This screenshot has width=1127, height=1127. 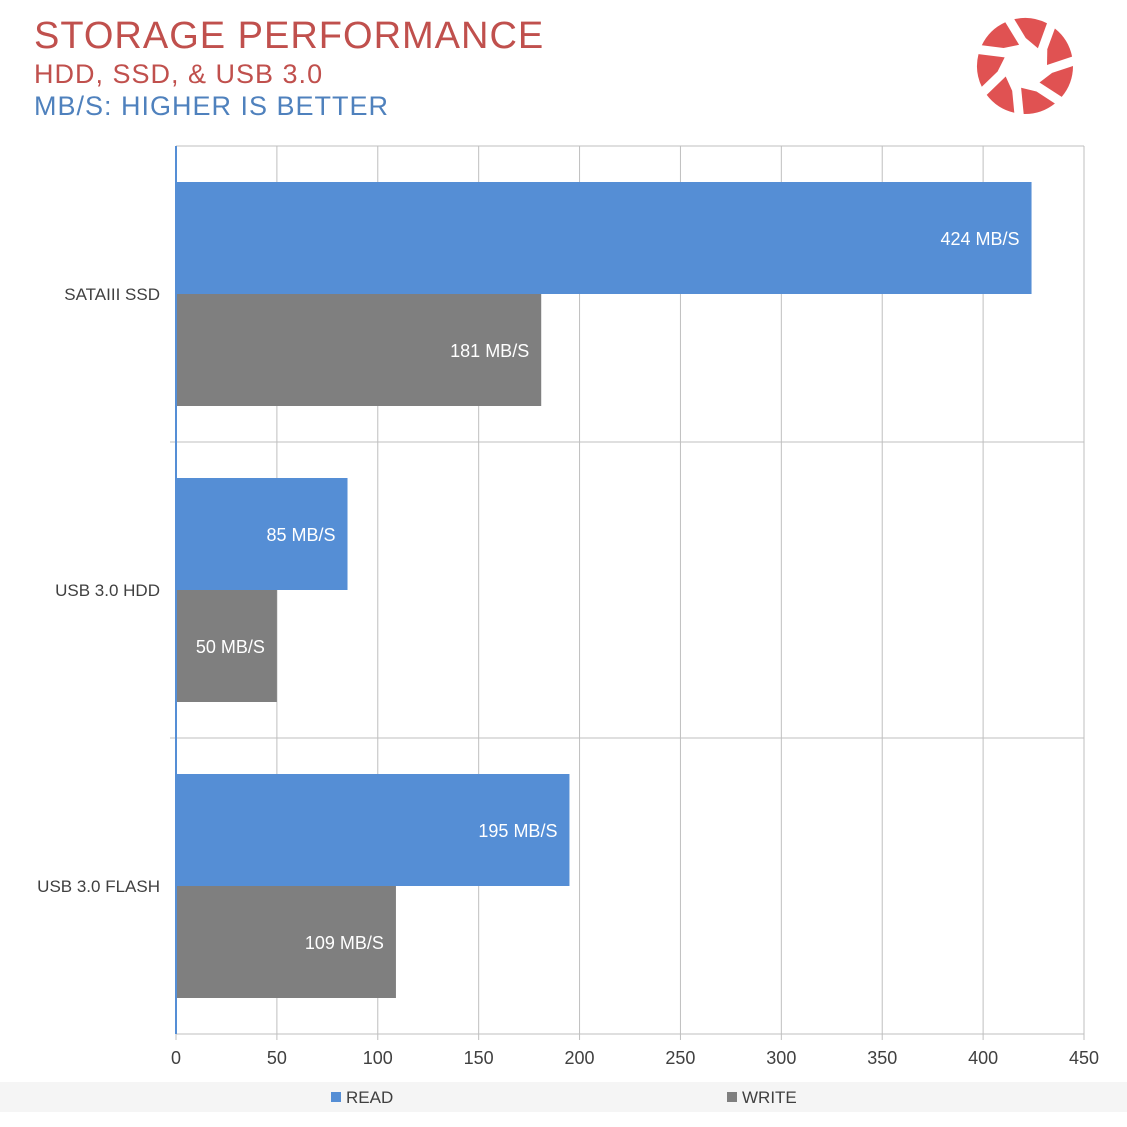 What do you see at coordinates (277, 1058) in the screenshot?
I see `x-tick-label: 50` at bounding box center [277, 1058].